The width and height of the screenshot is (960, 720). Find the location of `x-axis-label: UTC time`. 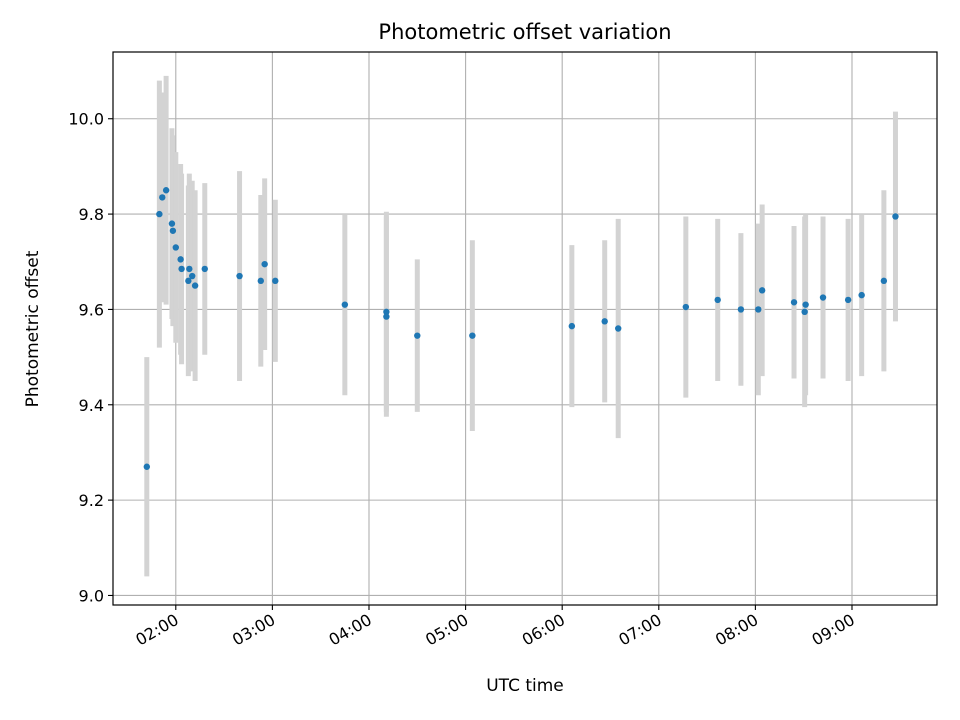

x-axis-label: UTC time is located at coordinates (525, 686).